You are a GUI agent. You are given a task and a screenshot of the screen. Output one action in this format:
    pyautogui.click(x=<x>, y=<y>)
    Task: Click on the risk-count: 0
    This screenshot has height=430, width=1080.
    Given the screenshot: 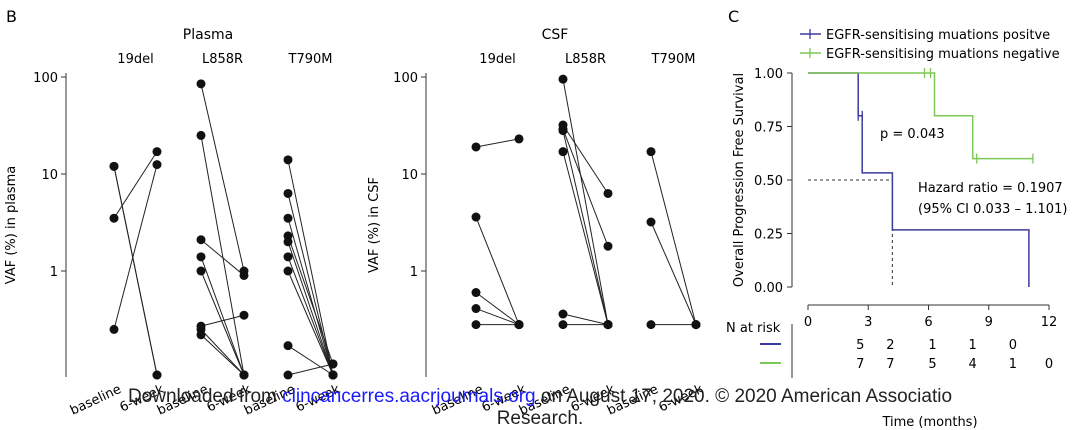 What is the action you would take?
    pyautogui.click(x=1049, y=364)
    